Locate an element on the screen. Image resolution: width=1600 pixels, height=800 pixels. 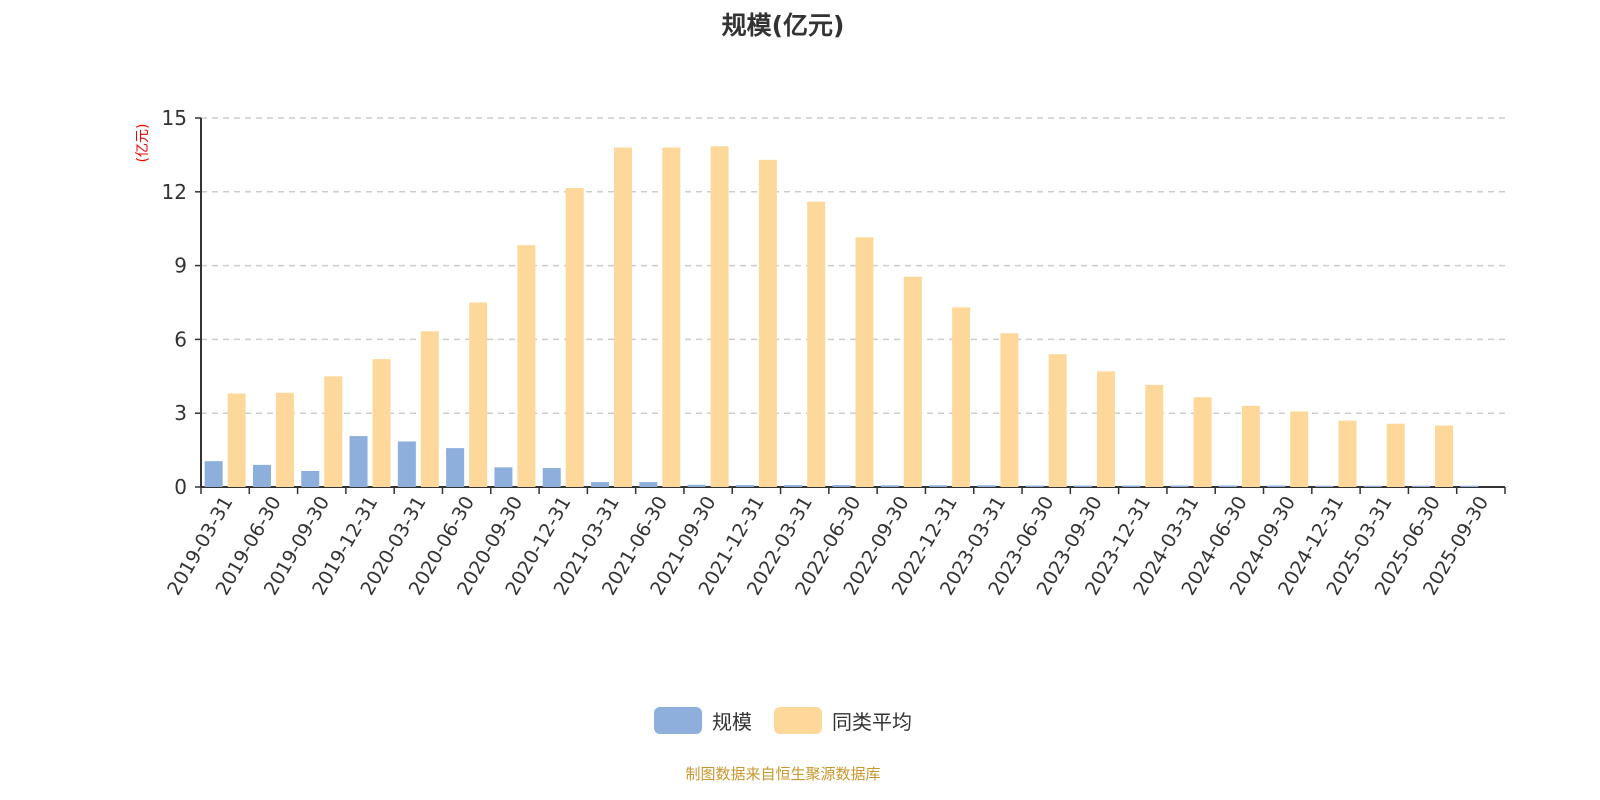
y-tick-label: 9 is located at coordinates (180, 266).